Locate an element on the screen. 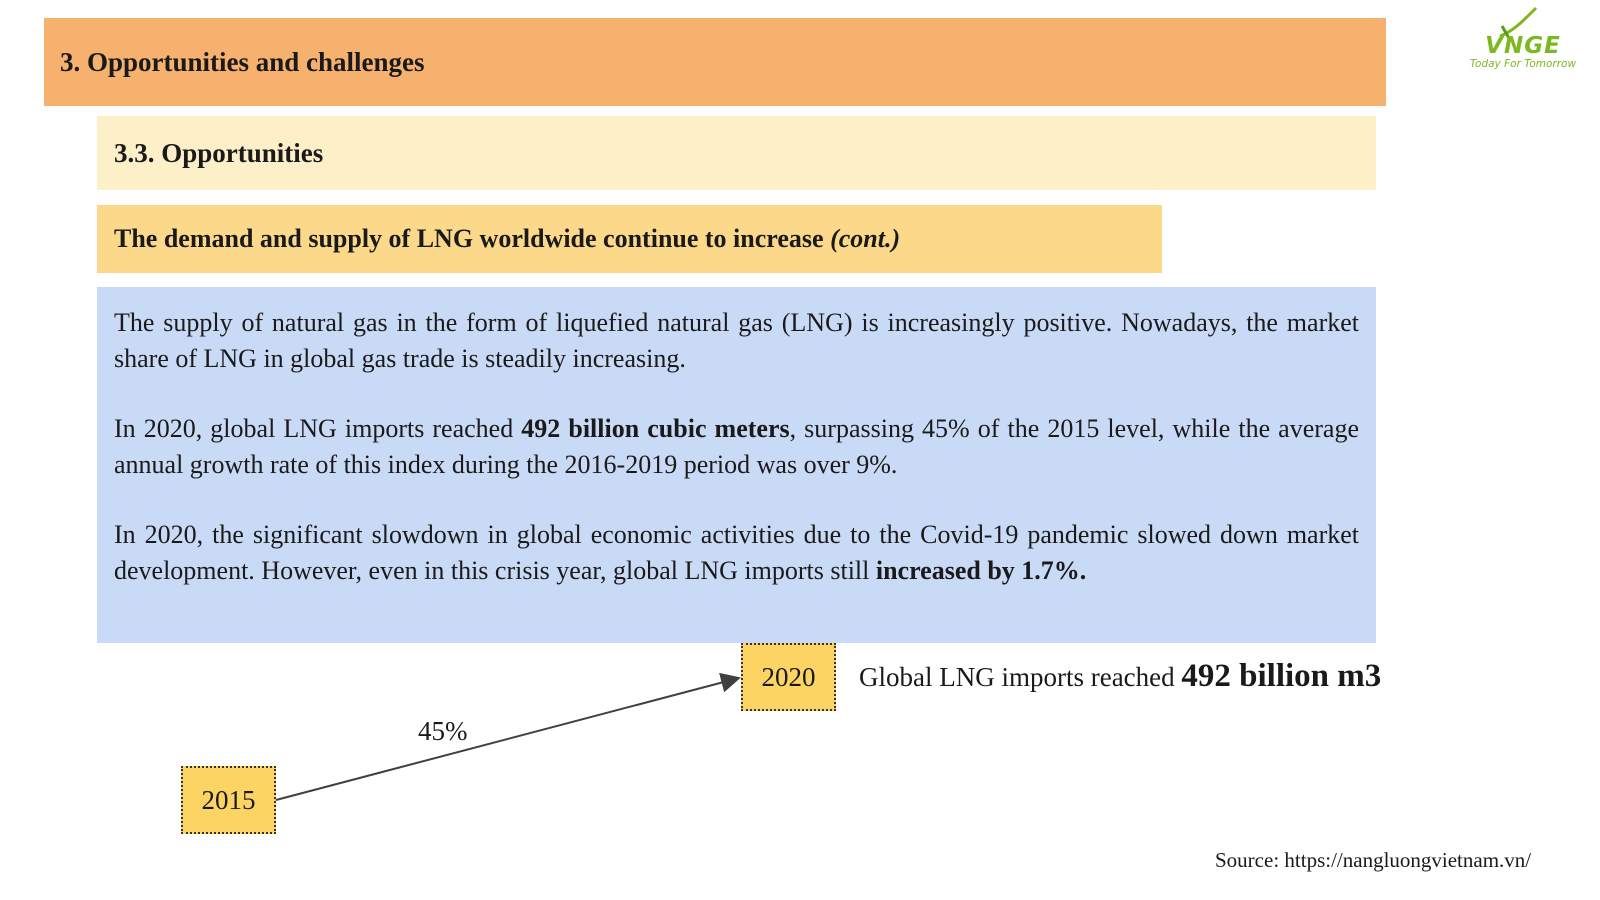  vnge-logo: VNGE Today For Tomorrow is located at coordinates (1523, 39).